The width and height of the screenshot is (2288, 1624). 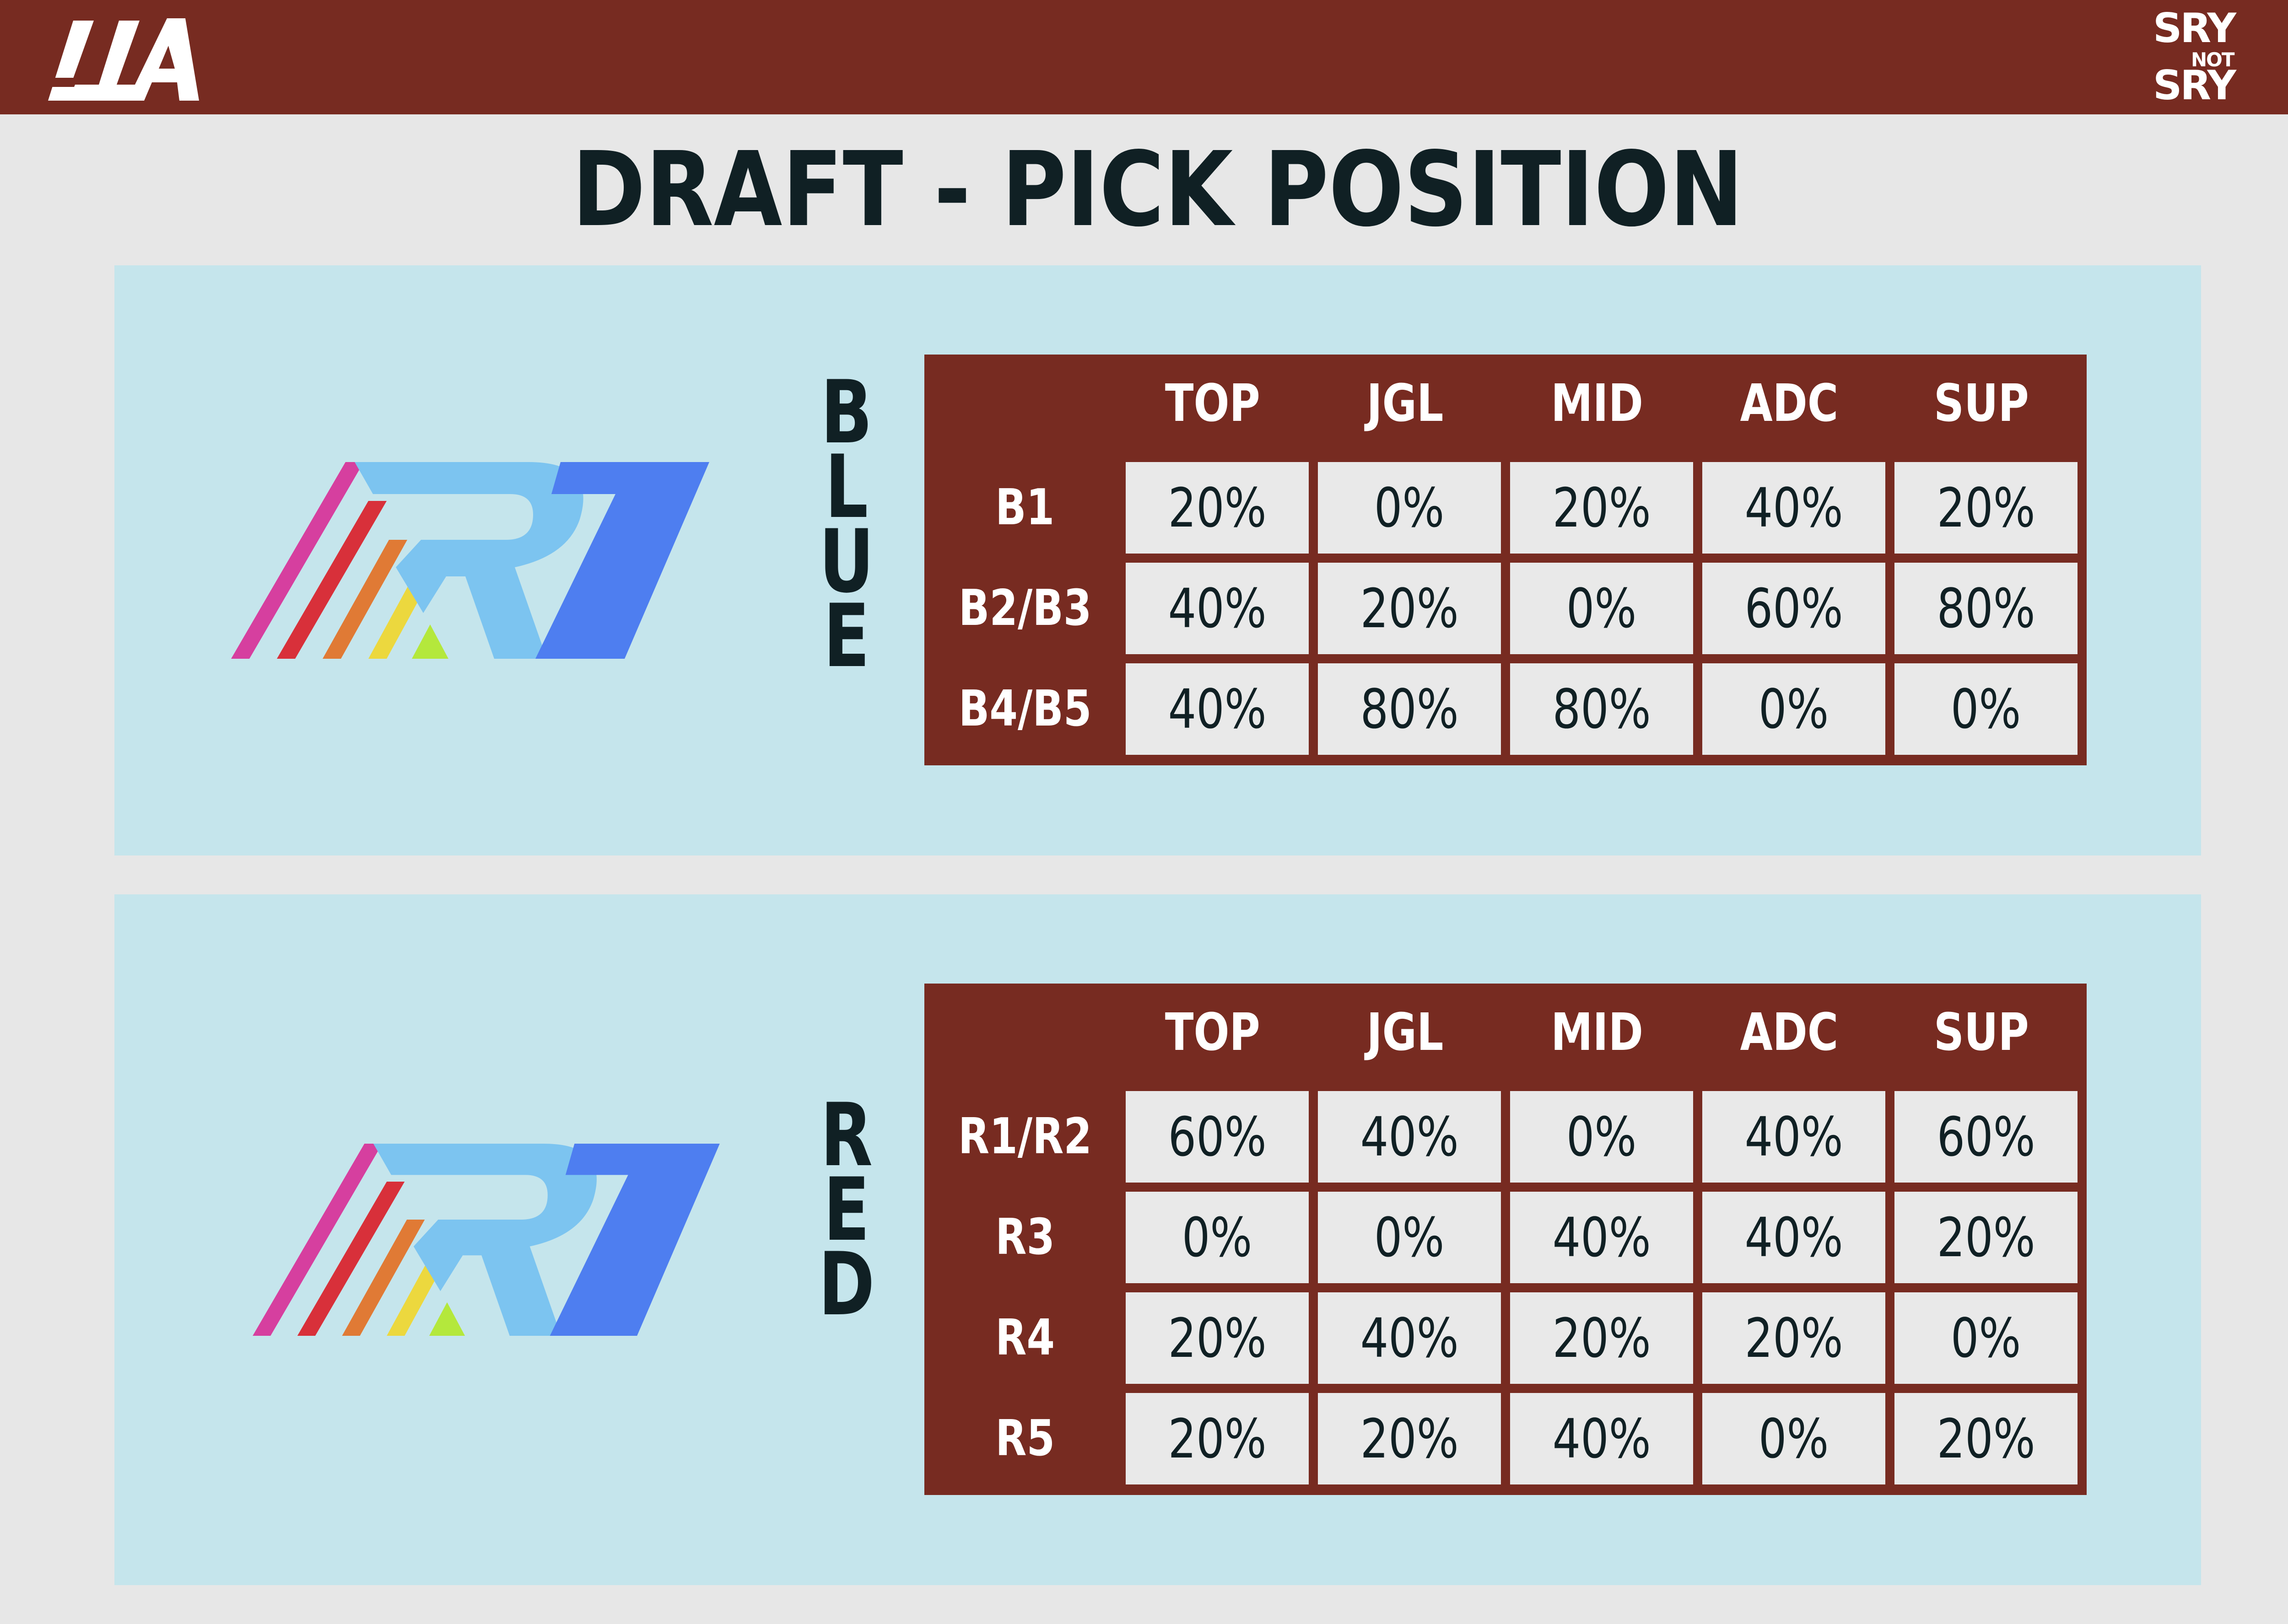 What do you see at coordinates (1144, 57) in the screenshot?
I see `header-bar: SRY NOT SRY` at bounding box center [1144, 57].